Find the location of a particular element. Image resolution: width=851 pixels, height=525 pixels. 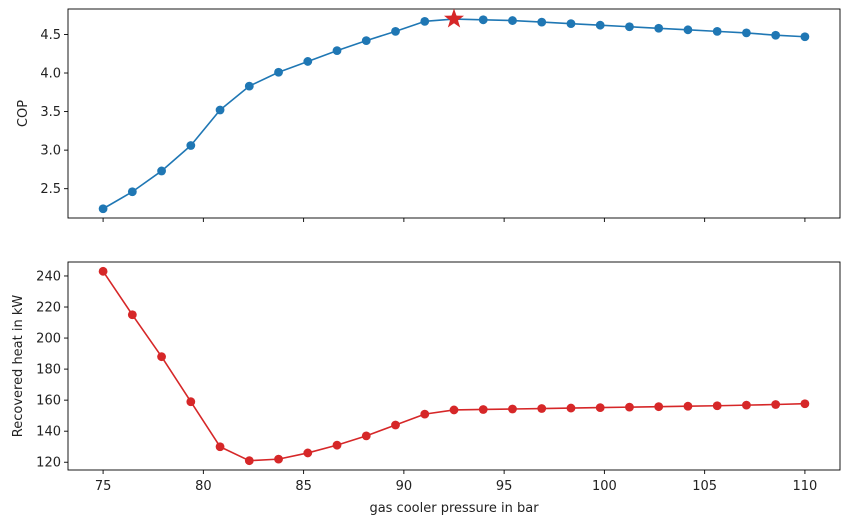

y-axis-label: Recovered heat in kW is located at coordinates (18, 366).